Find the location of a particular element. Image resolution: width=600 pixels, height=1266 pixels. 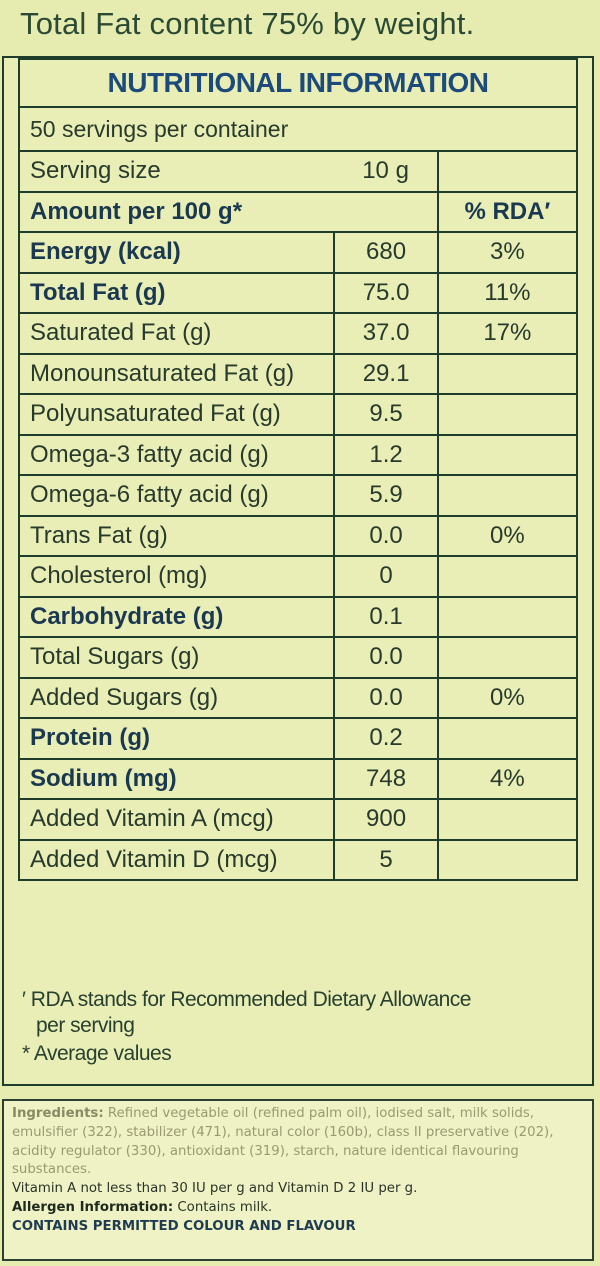

nutrient-value: 29.1 is located at coordinates (386, 373).